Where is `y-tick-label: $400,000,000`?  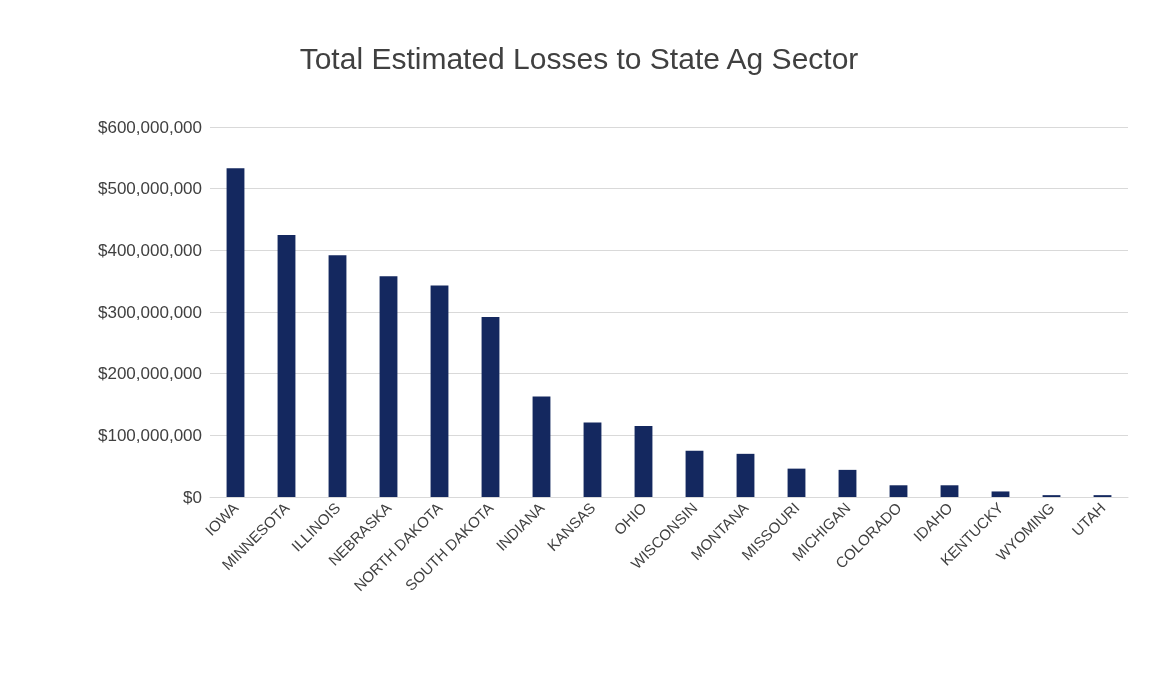
y-tick-label: $400,000,000 is located at coordinates (150, 250).